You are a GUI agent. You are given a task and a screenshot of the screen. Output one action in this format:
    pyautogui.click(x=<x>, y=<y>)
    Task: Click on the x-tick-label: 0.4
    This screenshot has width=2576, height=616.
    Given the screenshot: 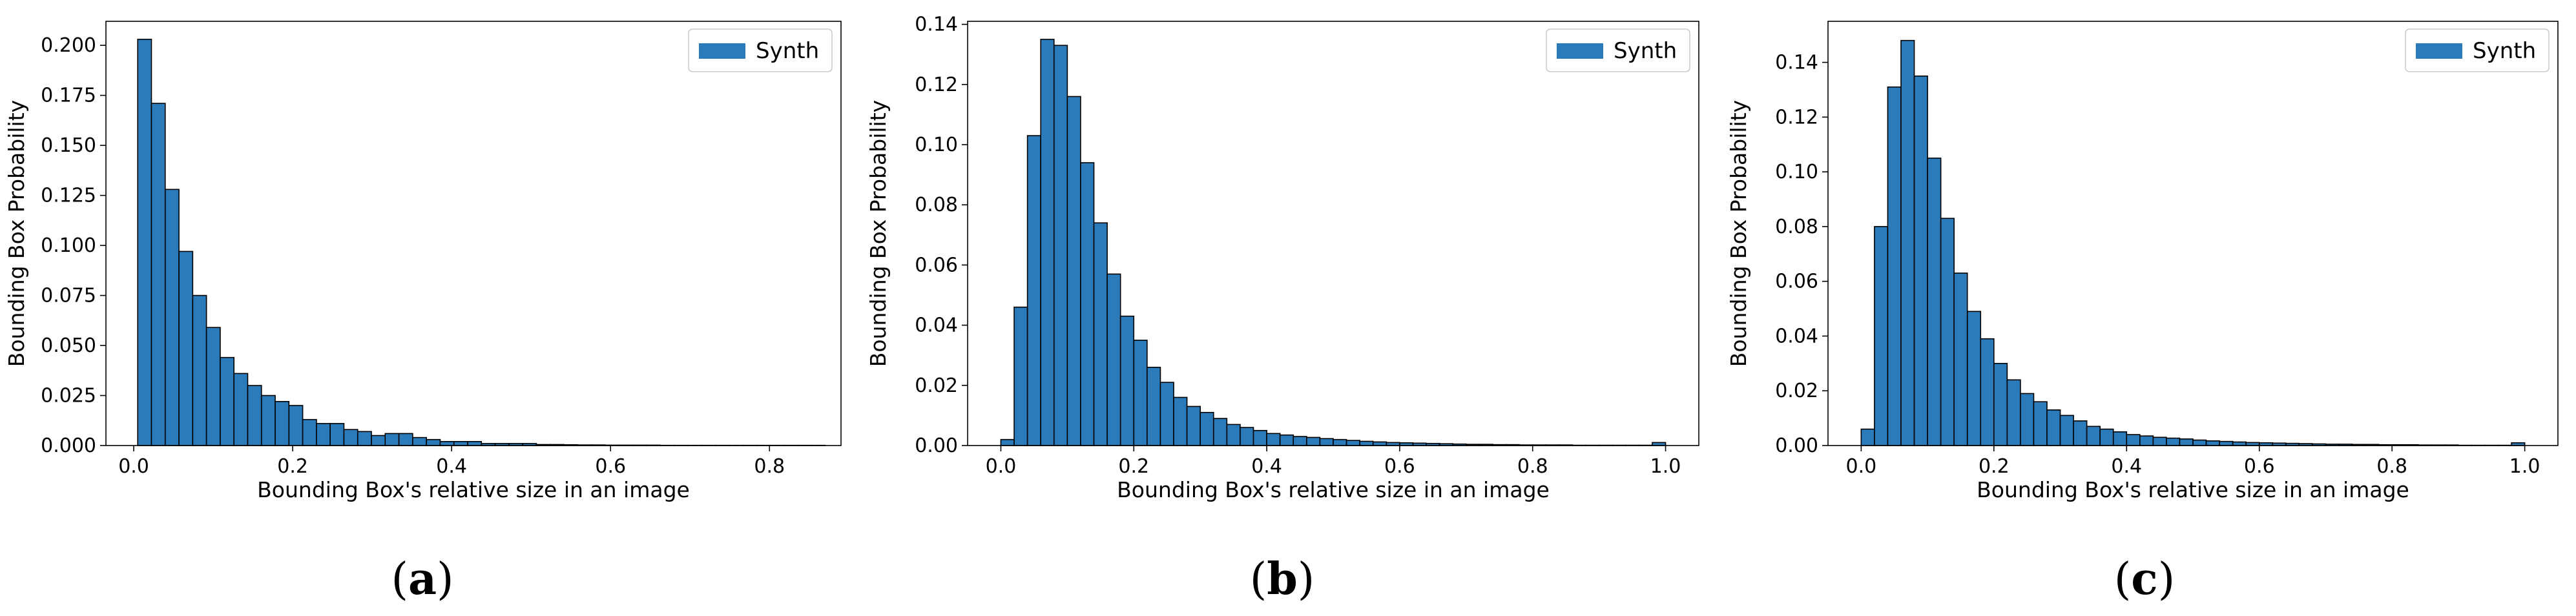 What is the action you would take?
    pyautogui.click(x=2126, y=466)
    